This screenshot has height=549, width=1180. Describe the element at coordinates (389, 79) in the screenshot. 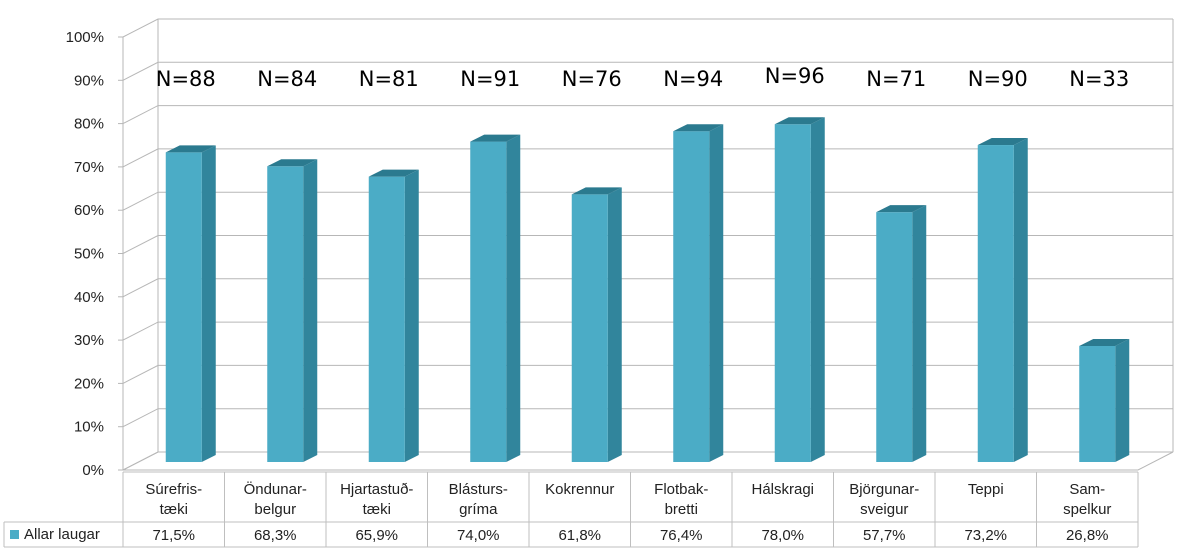

I see `sample-size-label: N=81` at that location.